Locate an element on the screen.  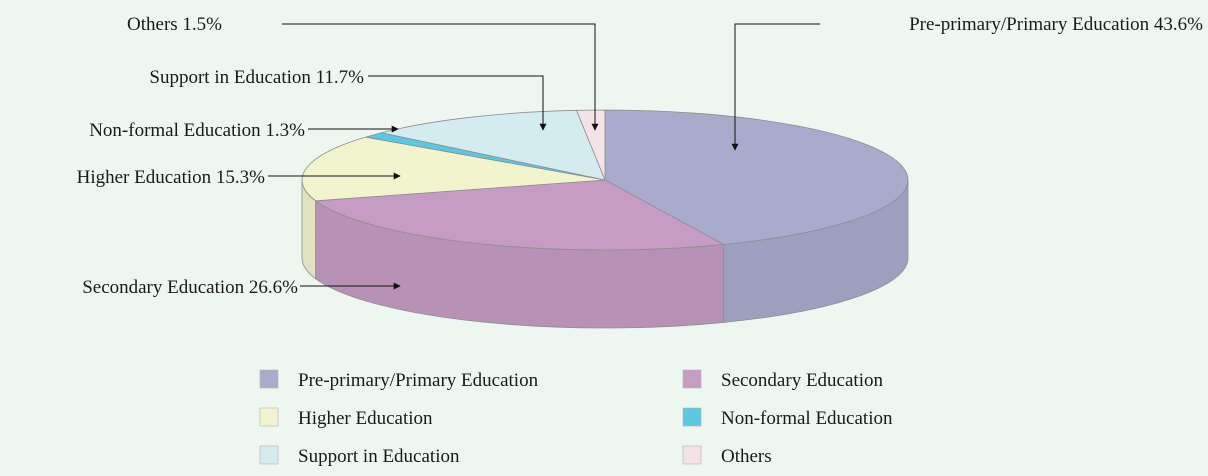
leader-line-support-in-education is located at coordinates (457, 103).